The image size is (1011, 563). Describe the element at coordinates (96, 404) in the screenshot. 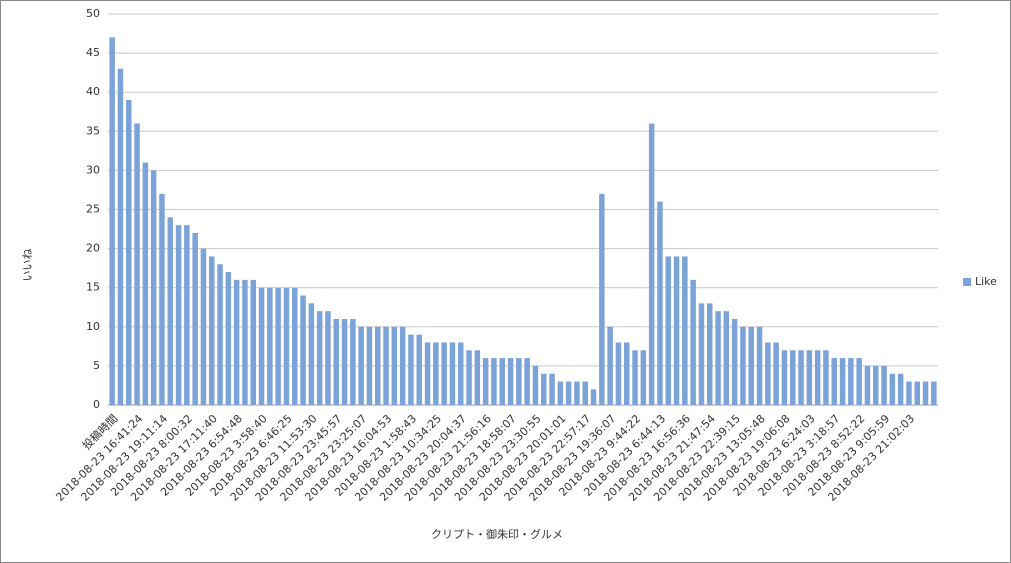

I see `y-tick-label: 0` at that location.